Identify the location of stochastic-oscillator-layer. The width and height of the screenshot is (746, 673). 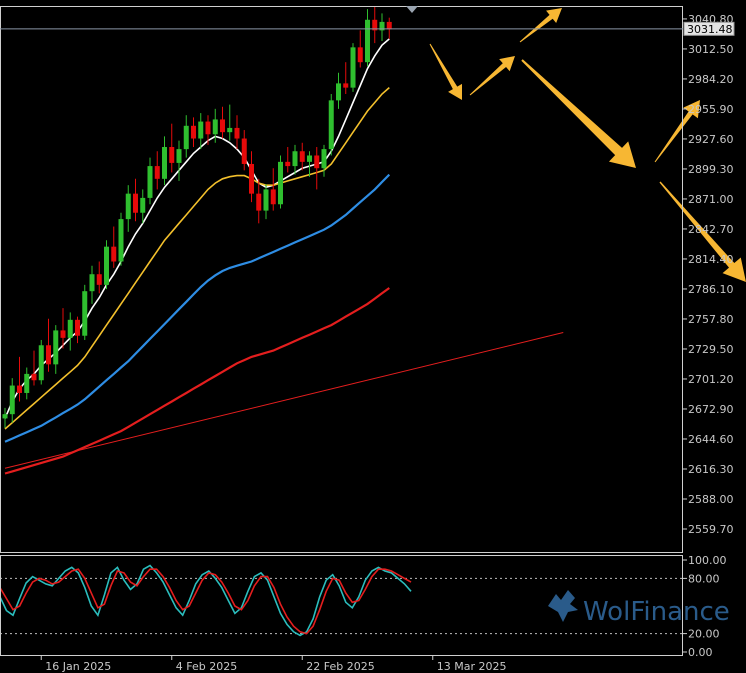
(341, 600).